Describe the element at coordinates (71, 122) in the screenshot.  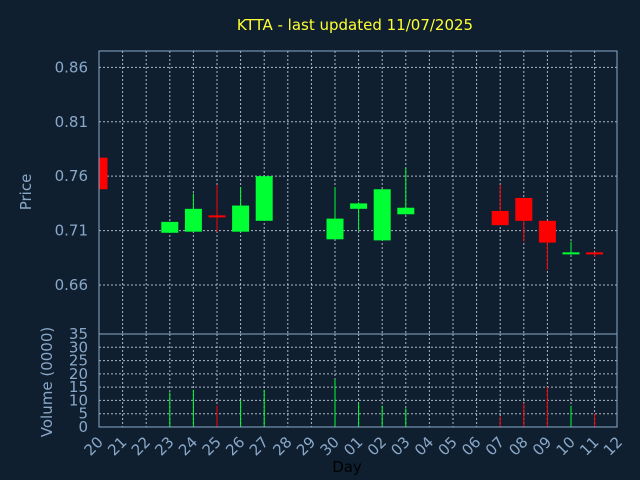
I see `price-tick-label: 0.81` at that location.